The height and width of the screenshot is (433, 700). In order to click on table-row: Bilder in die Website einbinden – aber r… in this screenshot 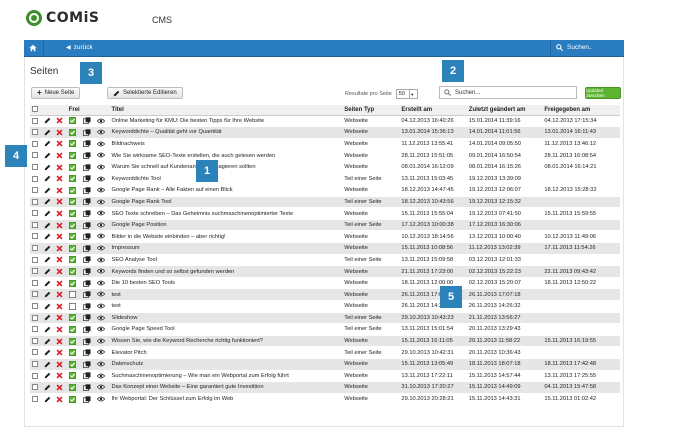, I will do `click(325, 237)`.